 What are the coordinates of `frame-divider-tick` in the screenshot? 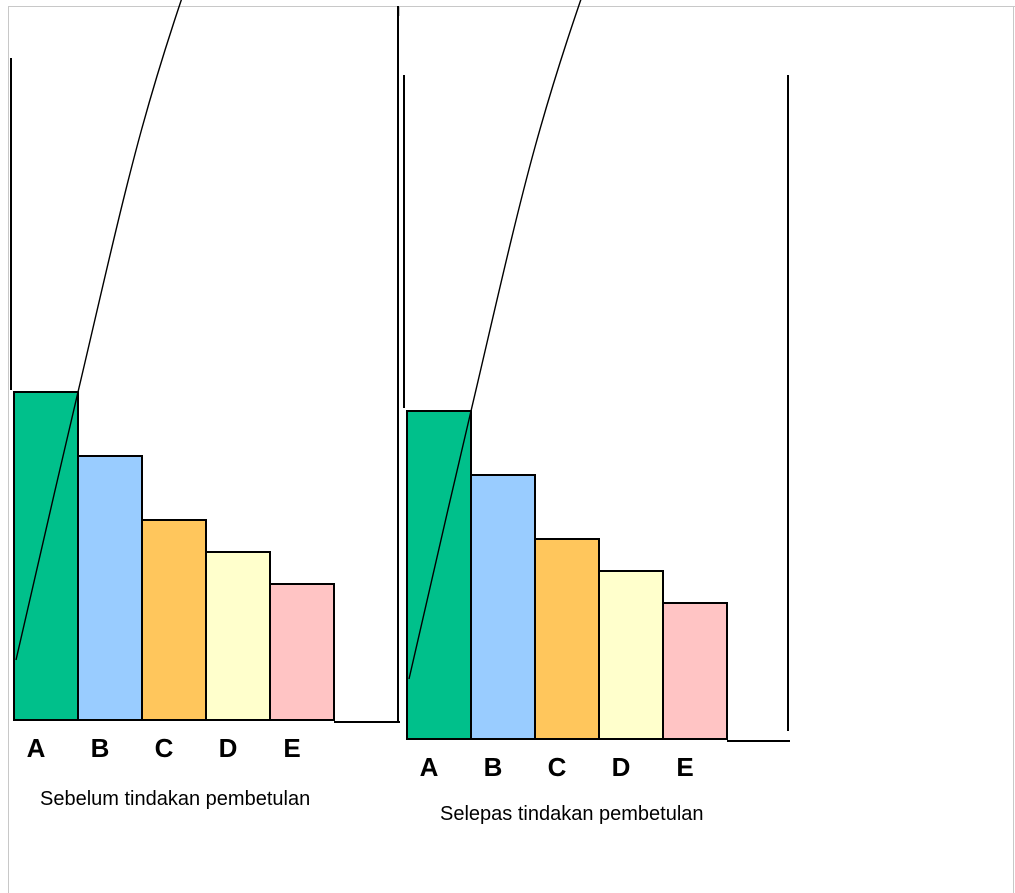 It's located at (399, 11).